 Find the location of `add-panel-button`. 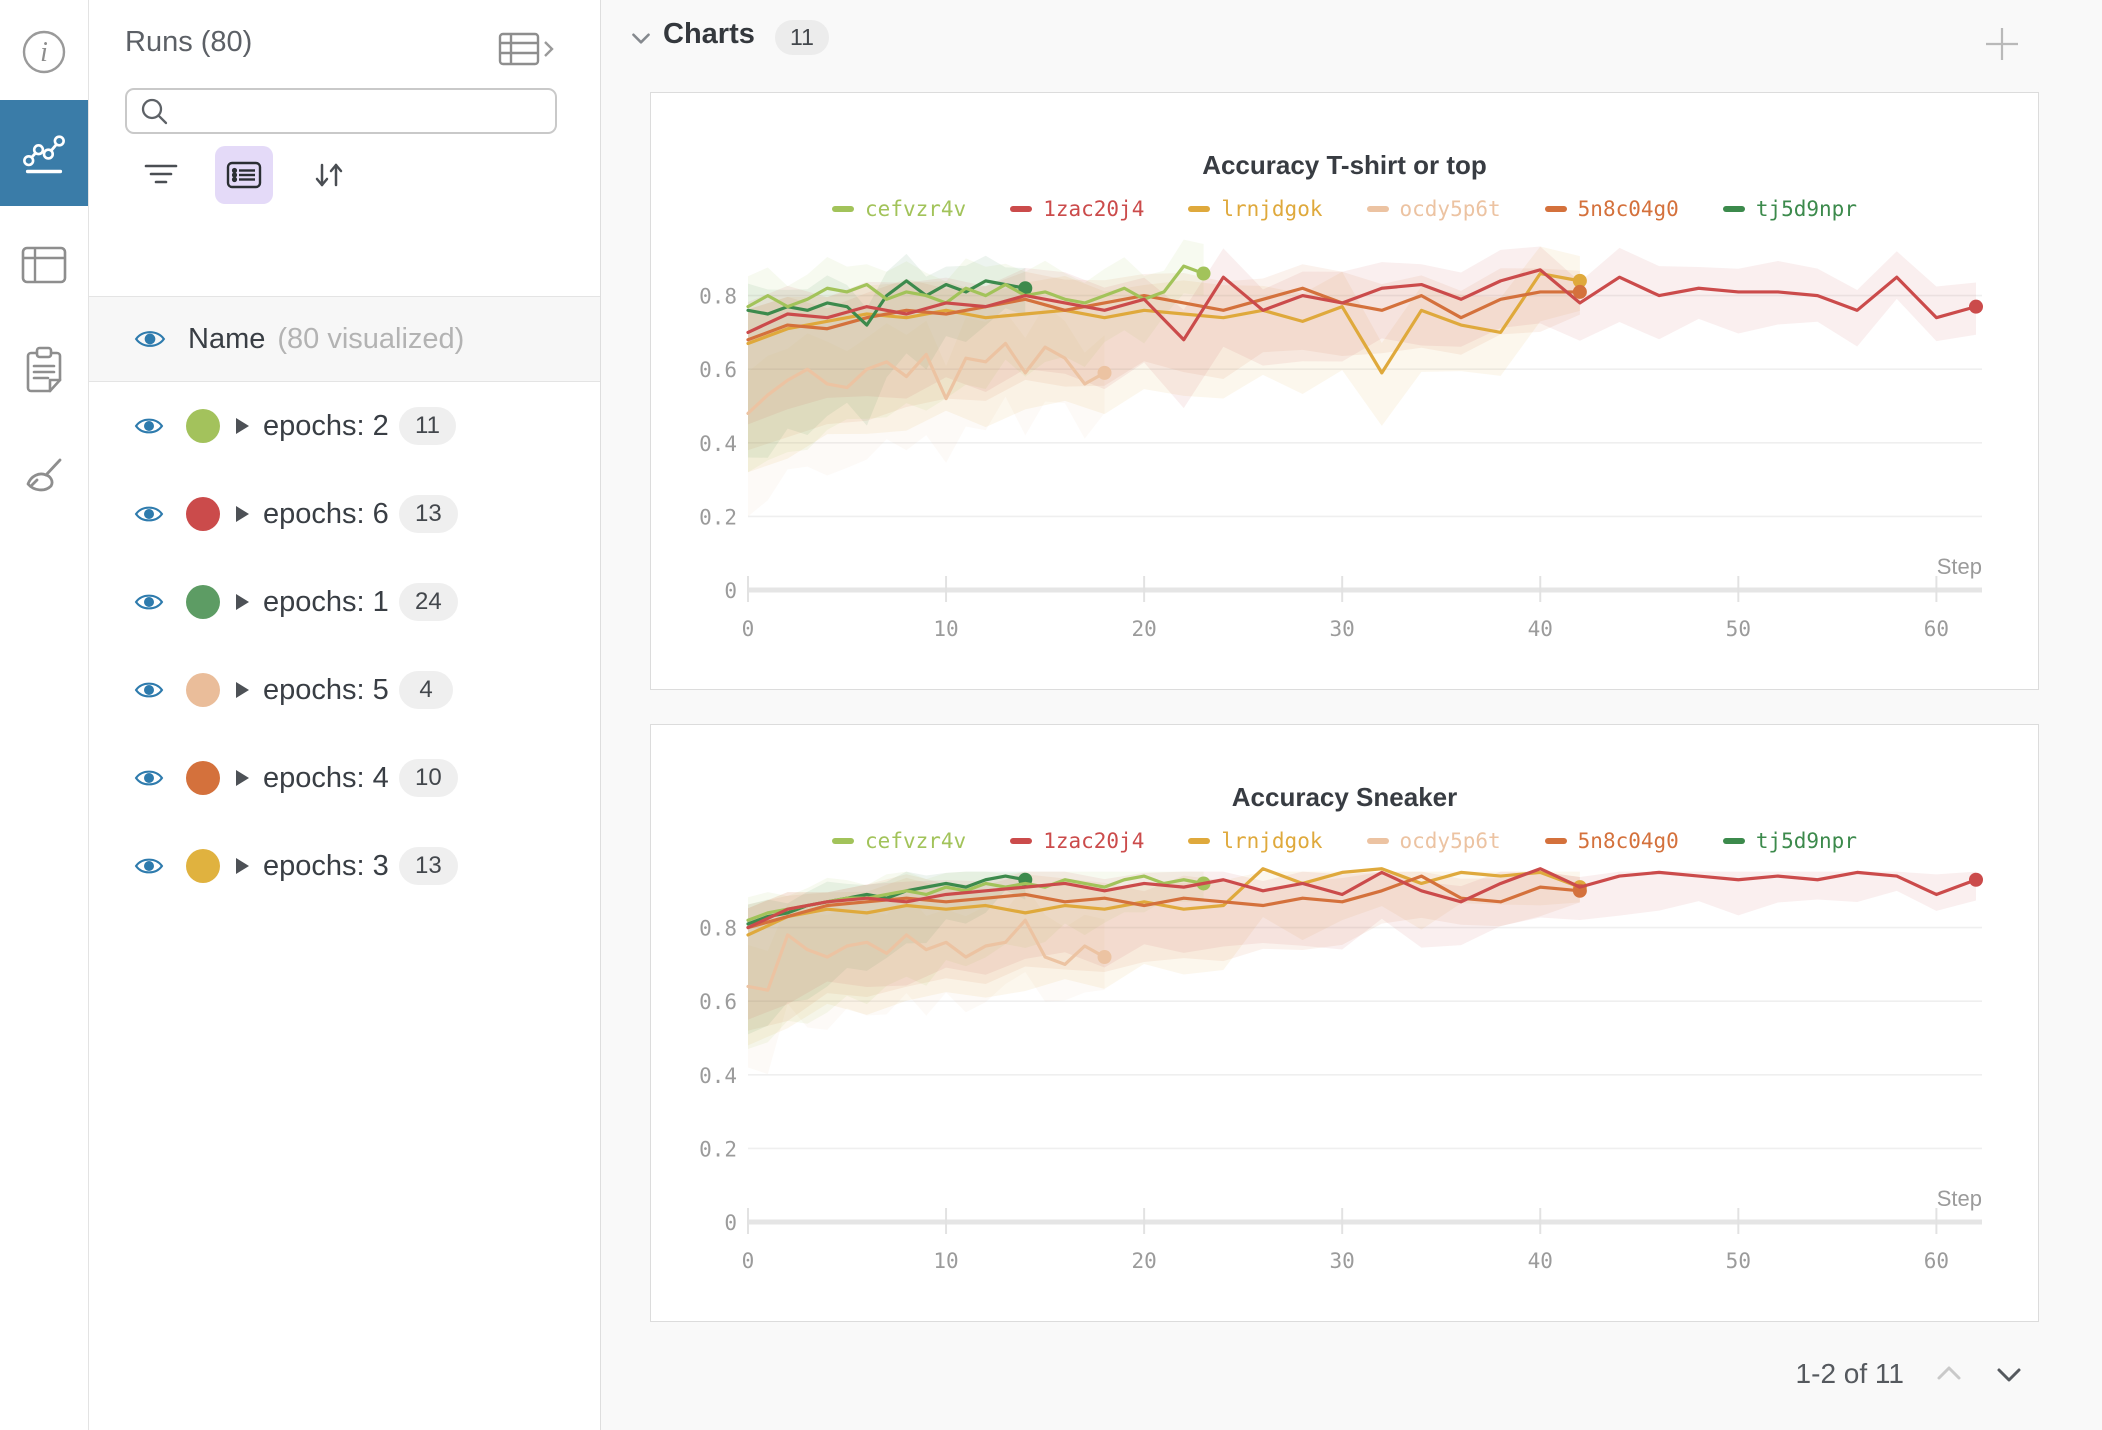

add-panel-button is located at coordinates (2002, 46).